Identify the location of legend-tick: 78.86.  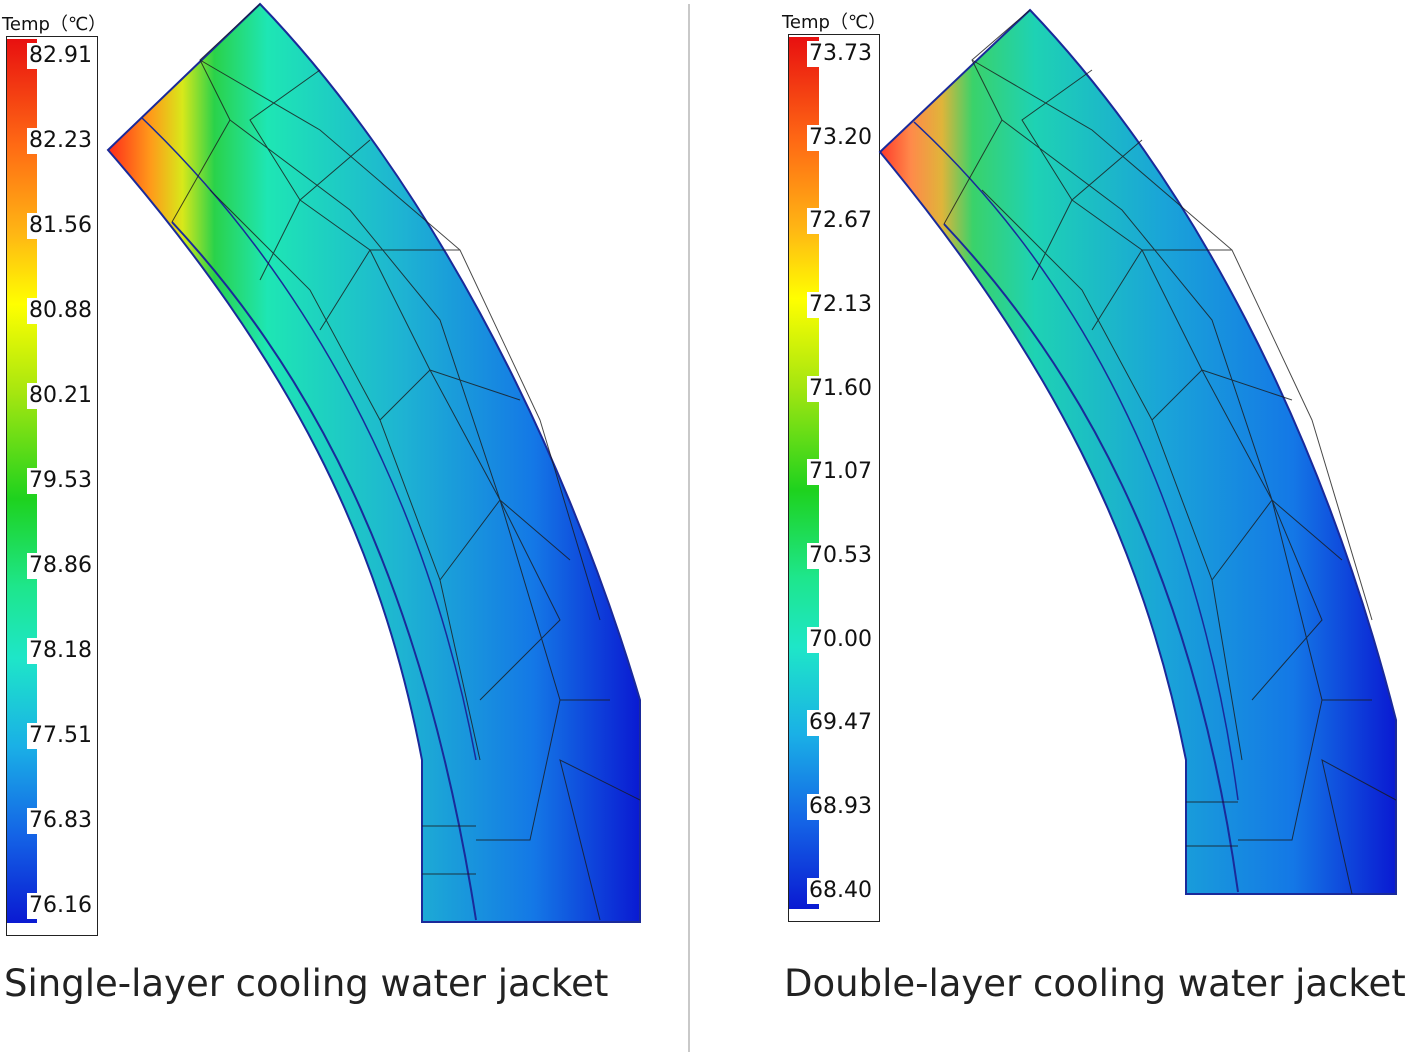
(60, 566).